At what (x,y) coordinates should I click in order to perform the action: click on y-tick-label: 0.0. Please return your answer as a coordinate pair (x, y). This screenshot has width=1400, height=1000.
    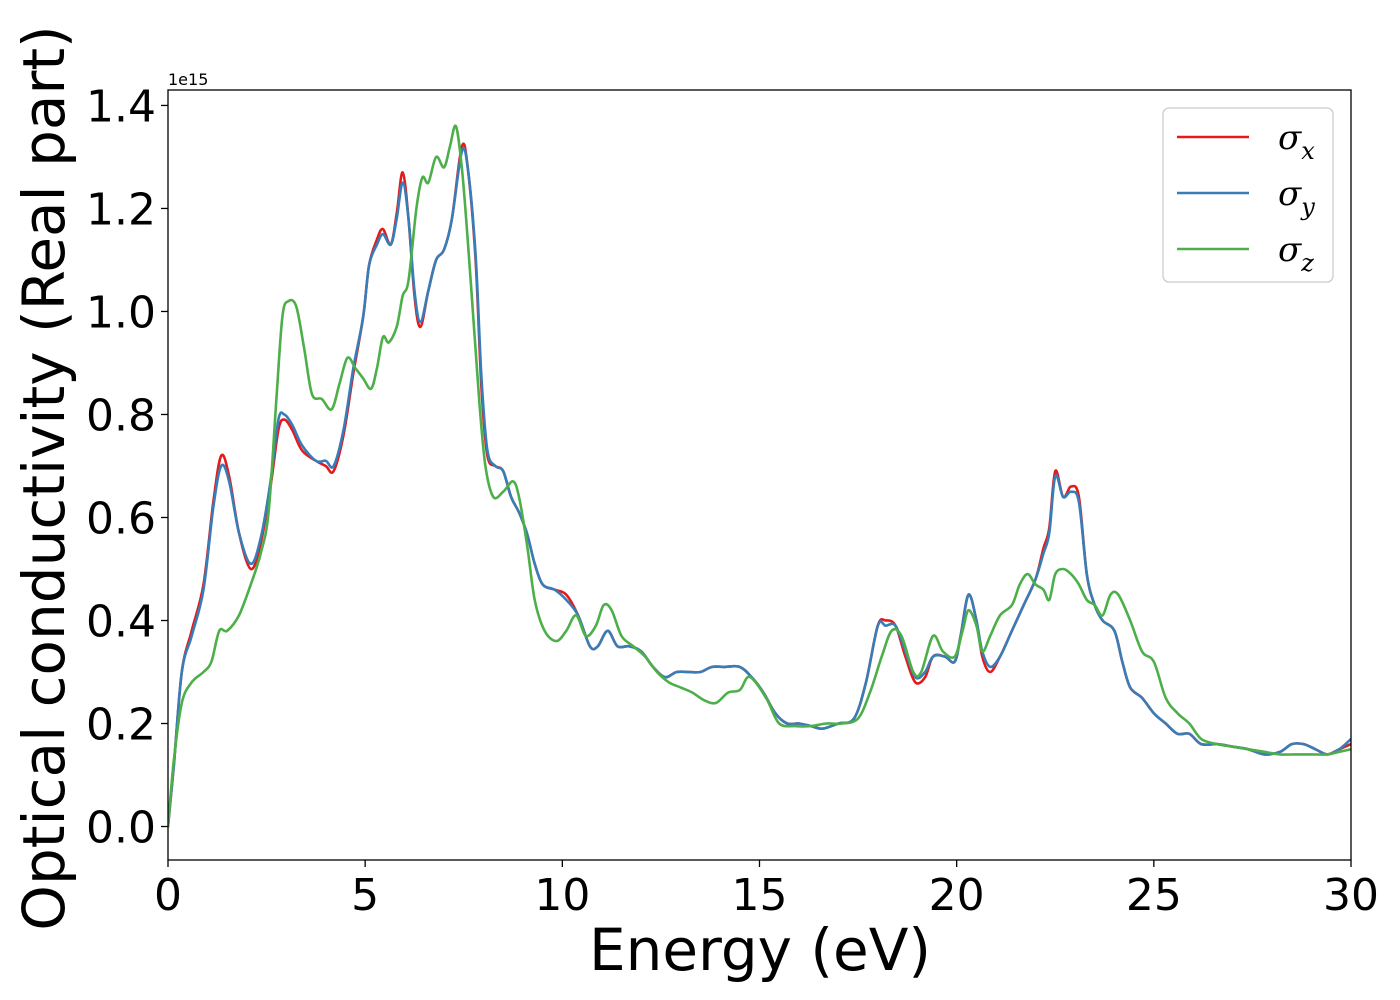
    Looking at the image, I should click on (121, 828).